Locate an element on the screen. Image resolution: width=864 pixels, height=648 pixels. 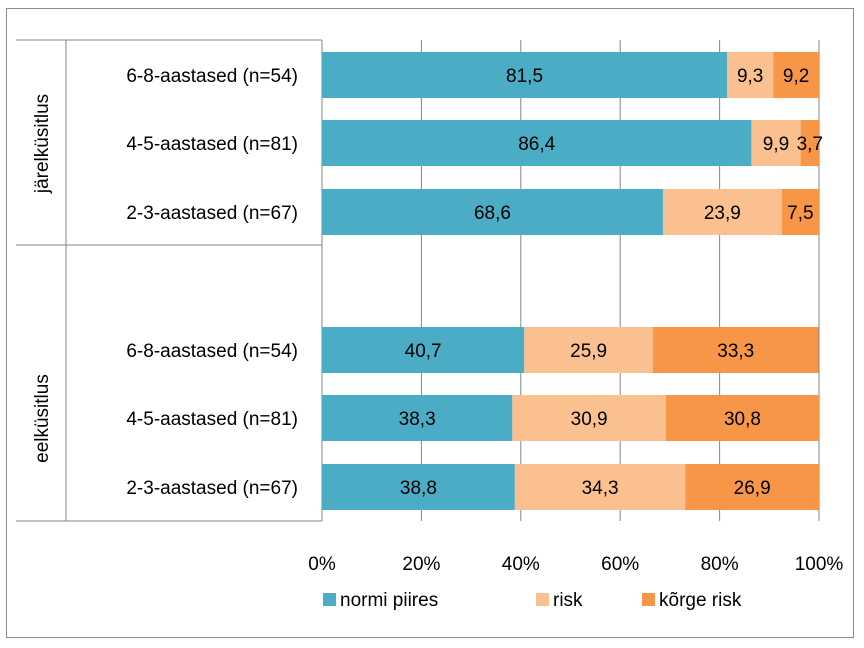
data-label: 38,3 is located at coordinates (417, 419).